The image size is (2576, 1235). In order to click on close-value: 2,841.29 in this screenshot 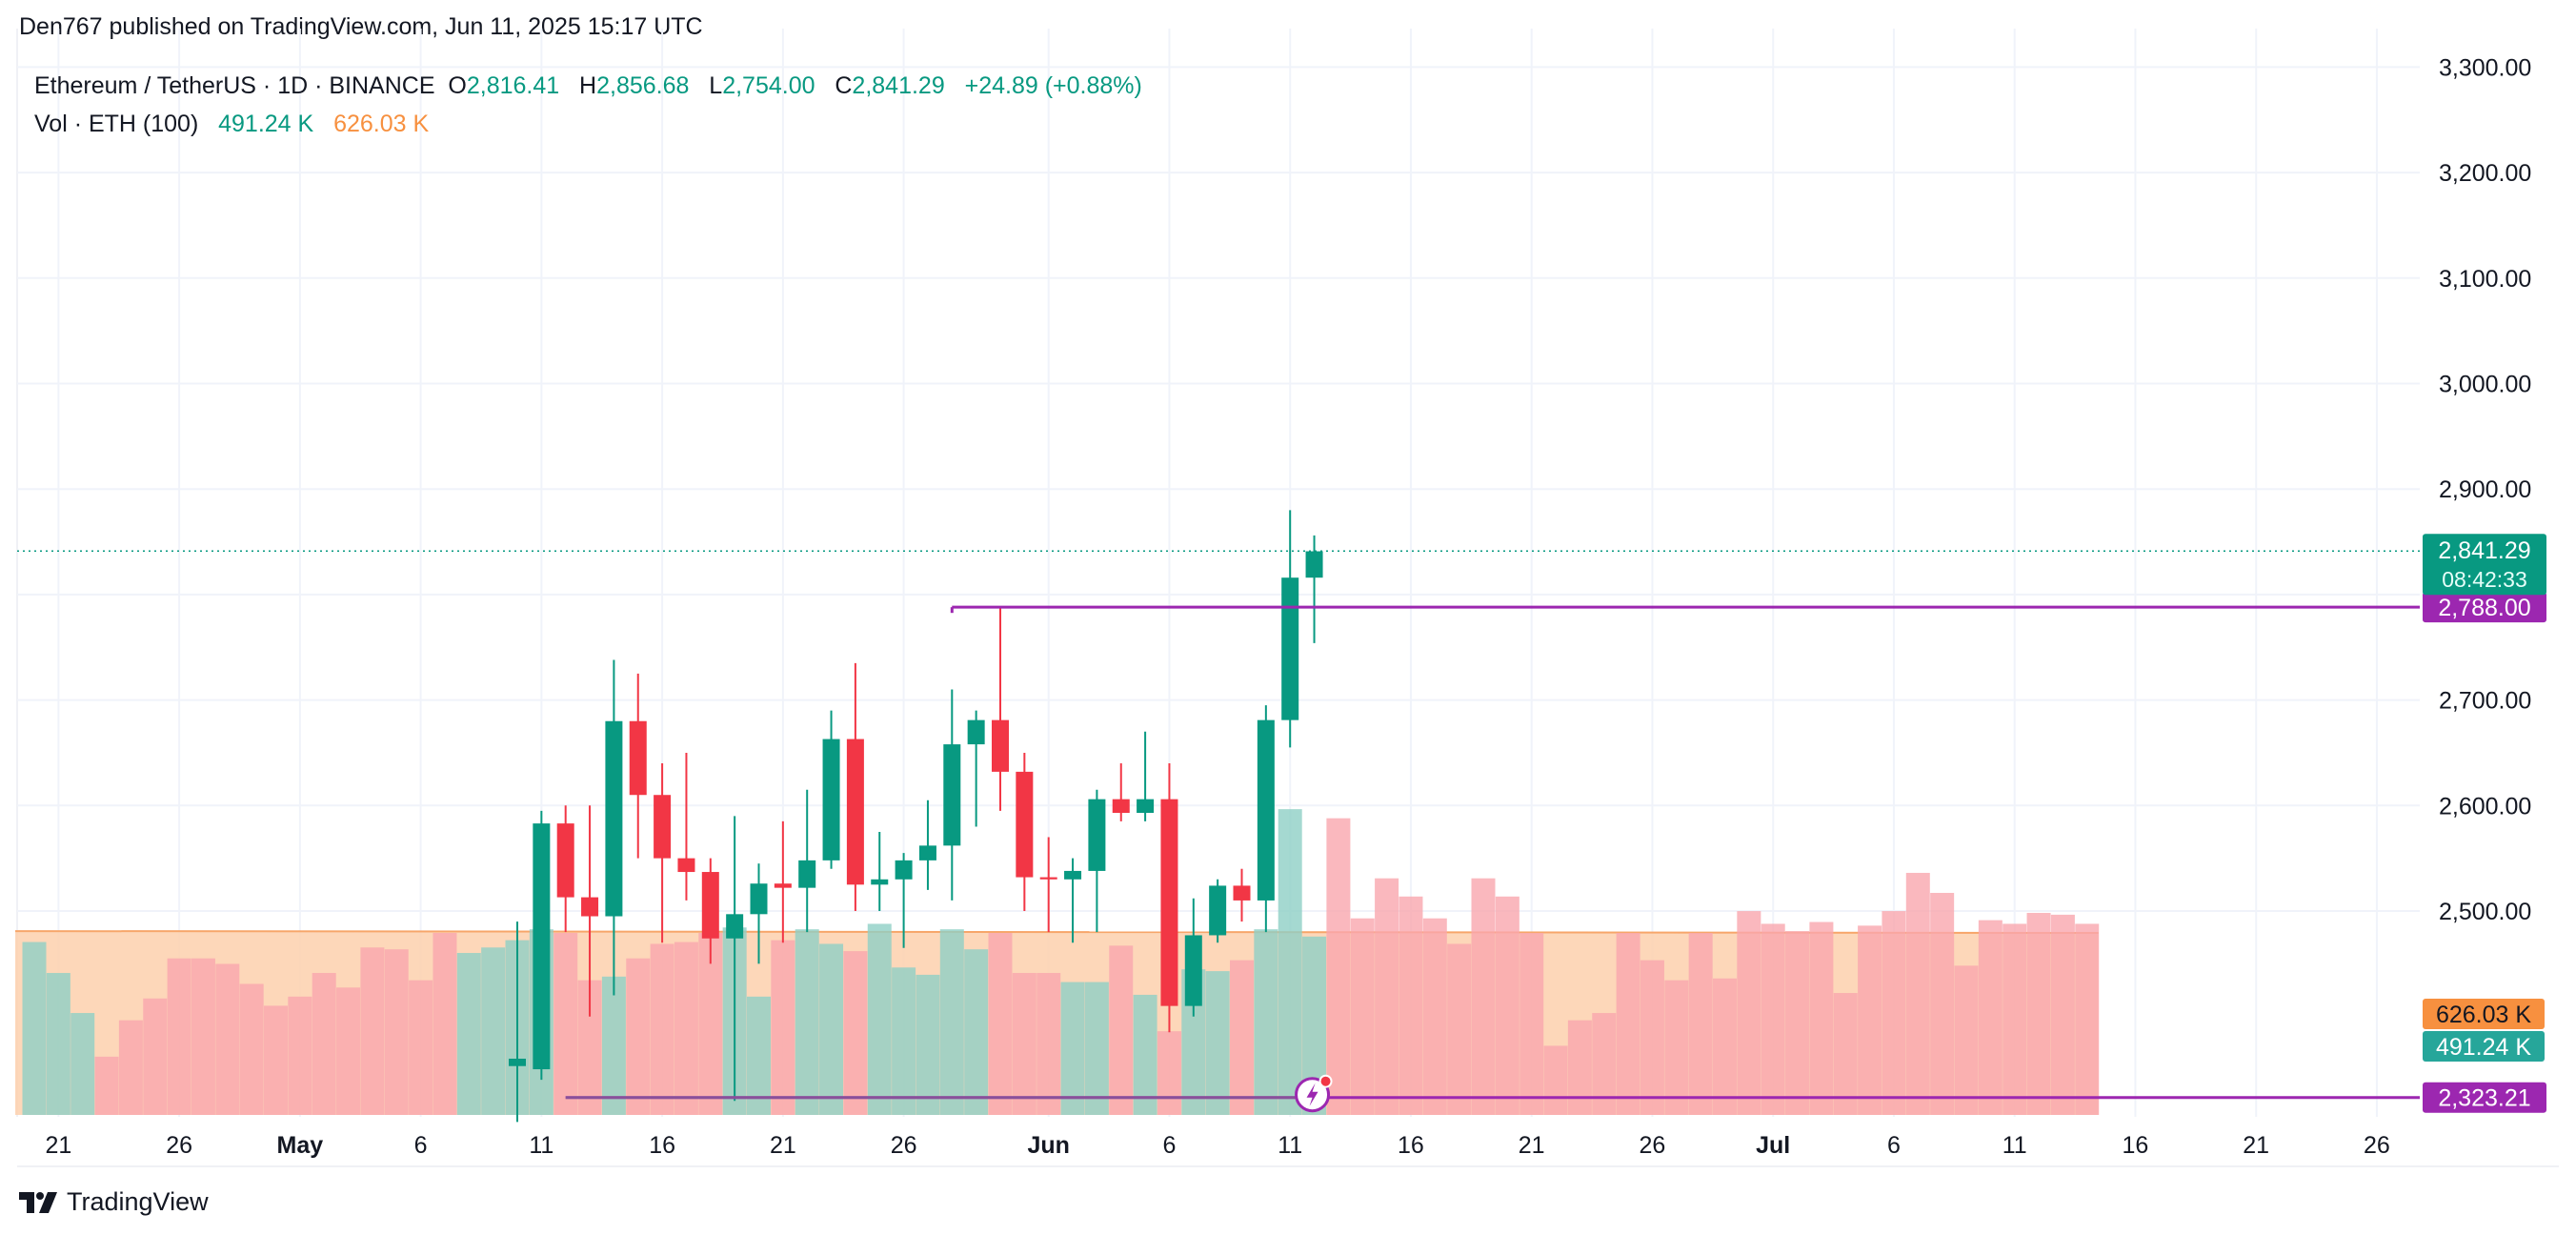, I will do `click(898, 85)`.